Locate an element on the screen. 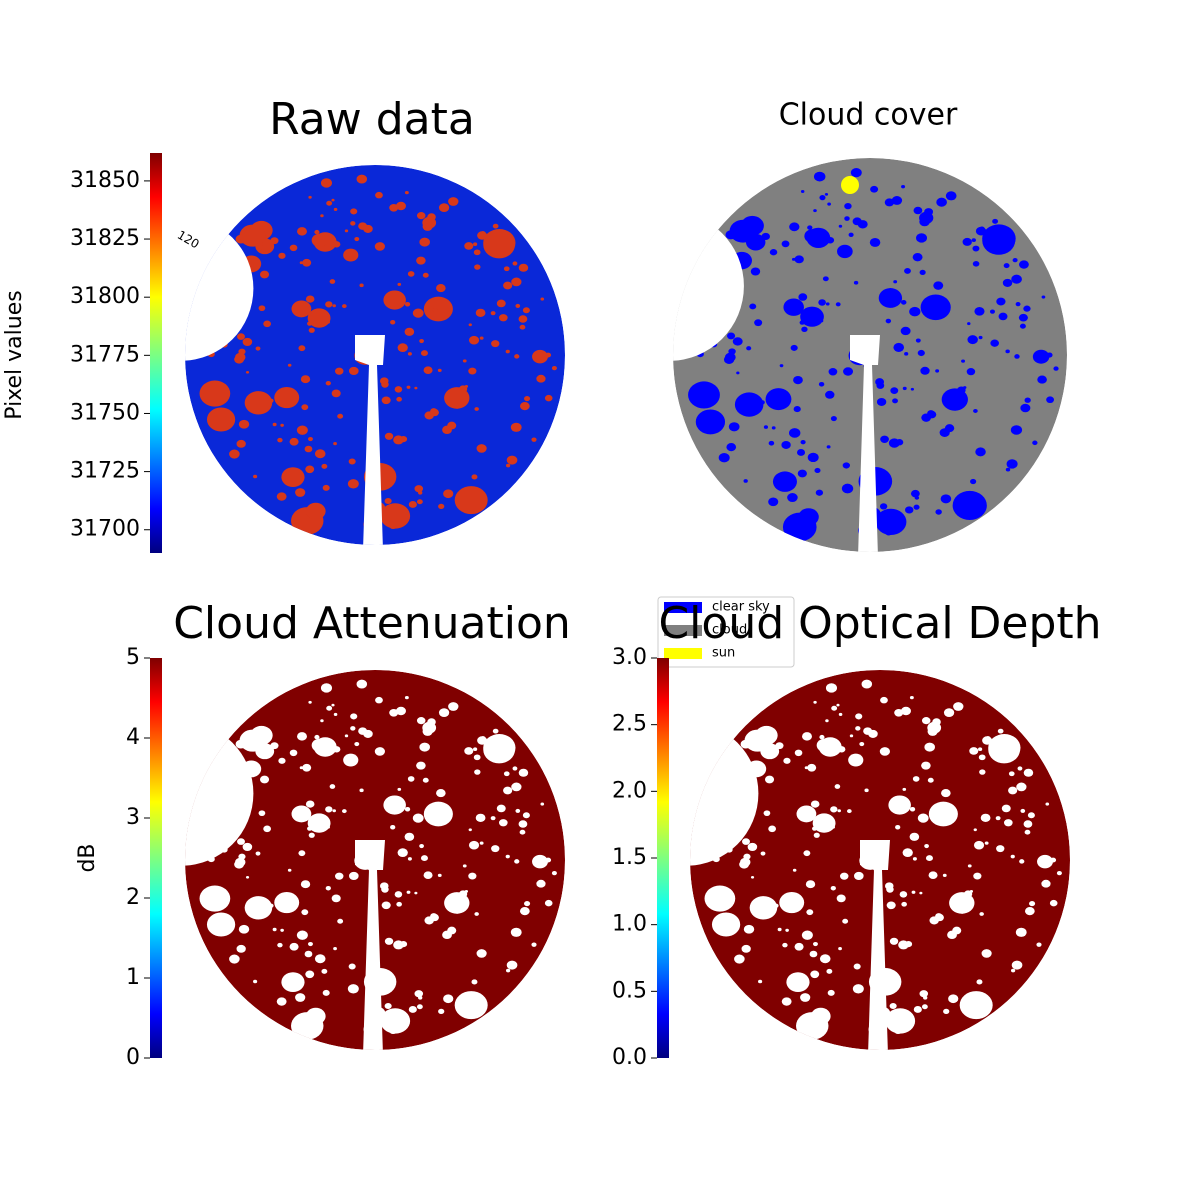 This screenshot has width=1200, height=1200. panel-title: Raw data is located at coordinates (372, 119).